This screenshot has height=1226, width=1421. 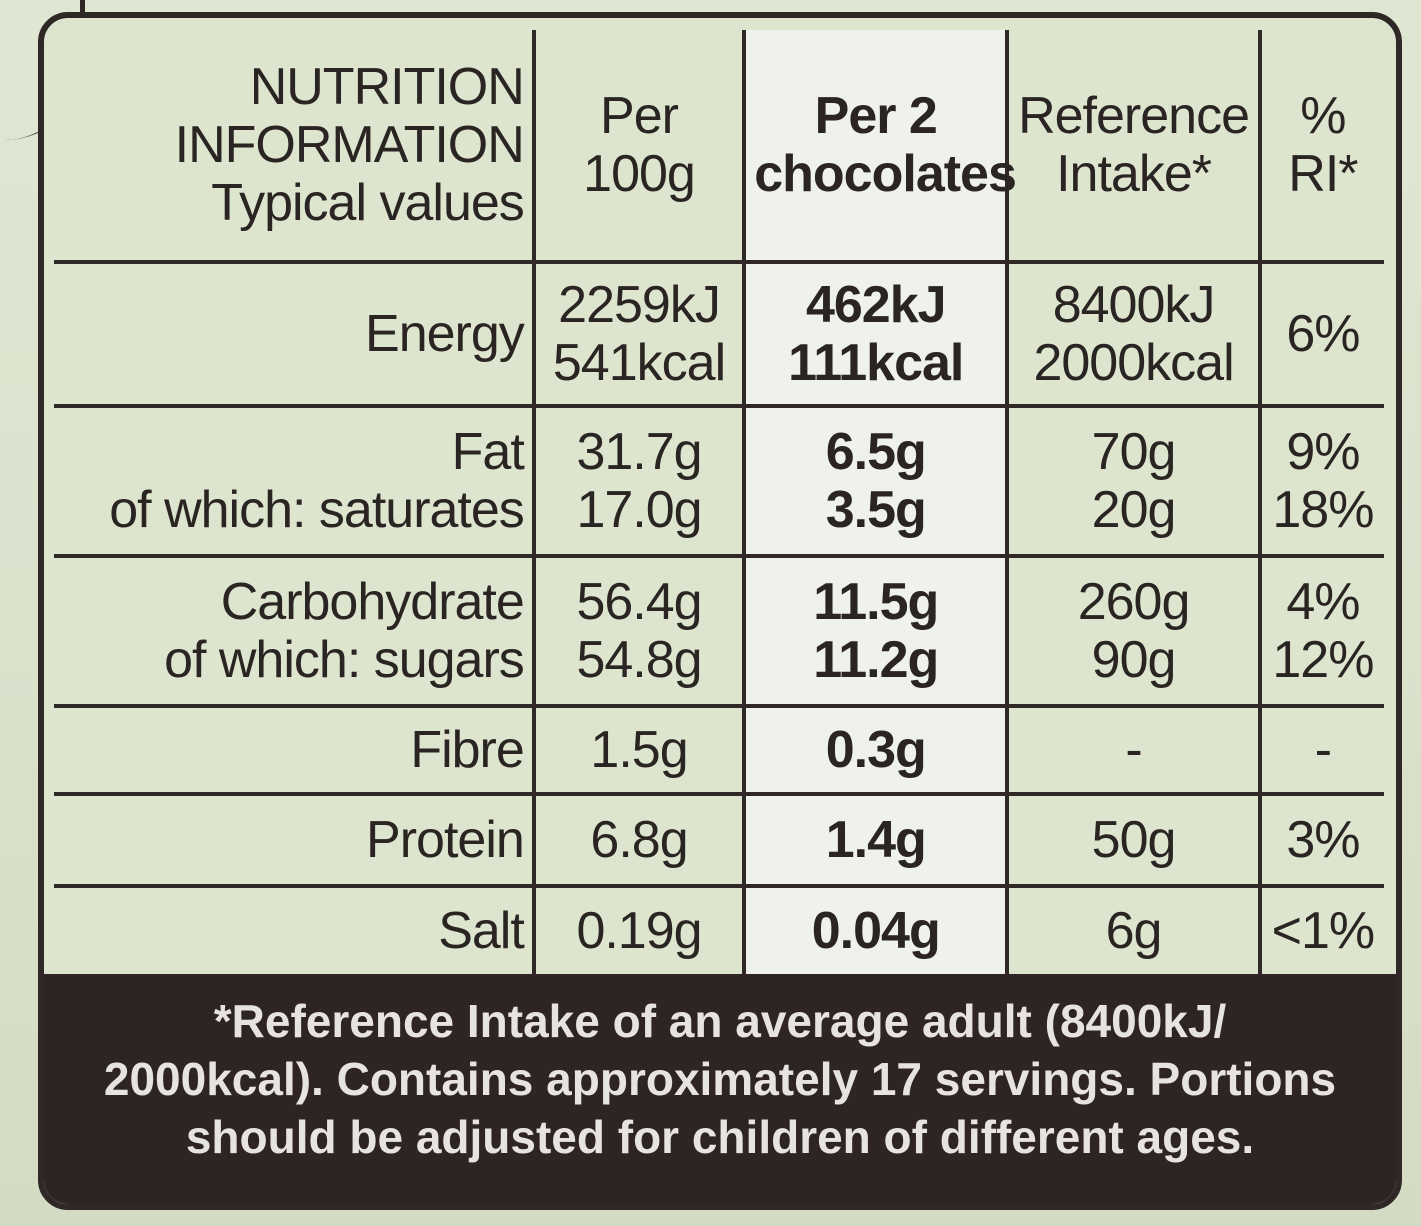 What do you see at coordinates (488, 451) in the screenshot?
I see `nutrient-label: Fat` at bounding box center [488, 451].